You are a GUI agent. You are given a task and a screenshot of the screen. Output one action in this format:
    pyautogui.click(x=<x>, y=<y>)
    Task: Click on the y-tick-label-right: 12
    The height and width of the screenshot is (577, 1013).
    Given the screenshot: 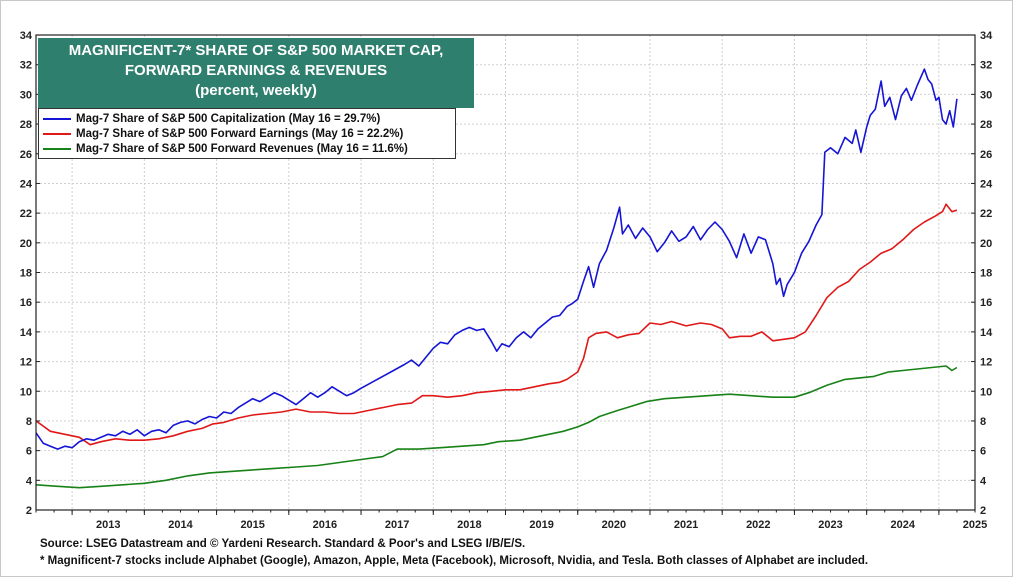 What is the action you would take?
    pyautogui.click(x=986, y=363)
    